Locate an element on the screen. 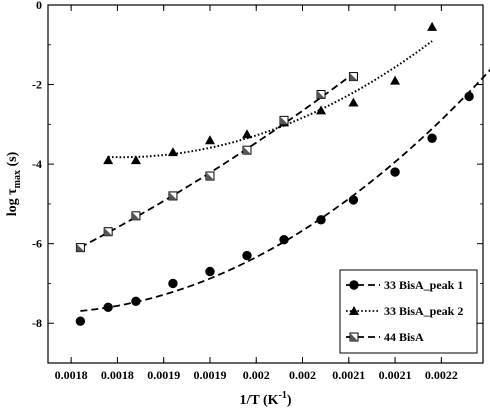 This screenshot has height=413, width=490. y-tick-label: 0 is located at coordinates (39, 6).